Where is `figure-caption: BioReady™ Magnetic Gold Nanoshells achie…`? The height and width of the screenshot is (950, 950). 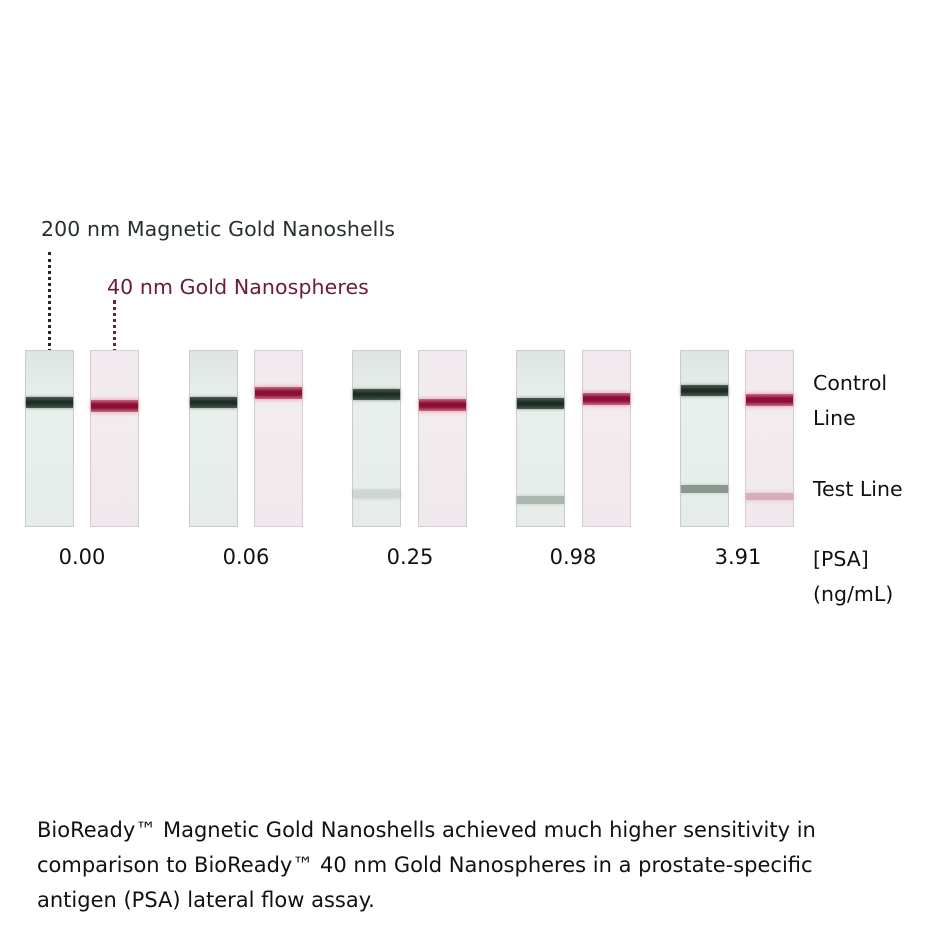
figure-caption: BioReady™ Magnetic Gold Nanoshells achie… is located at coordinates (487, 865).